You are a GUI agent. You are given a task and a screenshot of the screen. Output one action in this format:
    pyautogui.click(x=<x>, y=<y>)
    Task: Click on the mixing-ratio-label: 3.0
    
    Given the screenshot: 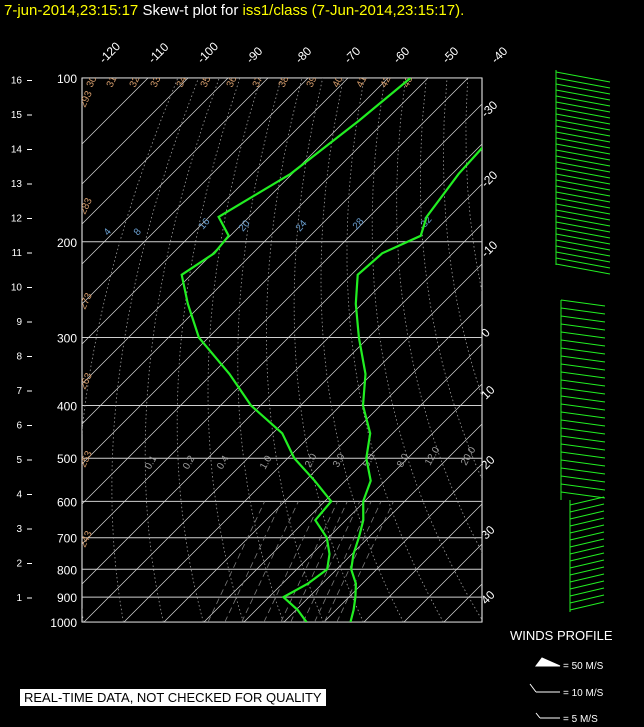 What is the action you would take?
    pyautogui.click(x=339, y=461)
    